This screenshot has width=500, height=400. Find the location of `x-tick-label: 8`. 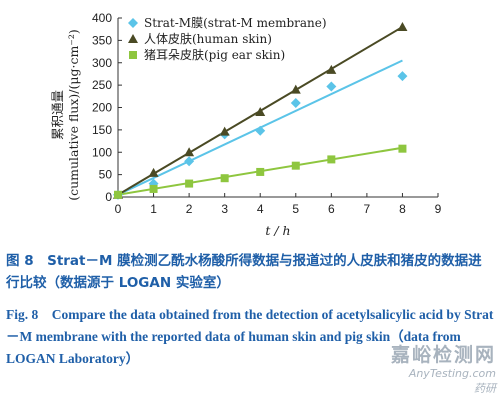

x-tick-label: 8 is located at coordinates (402, 209).